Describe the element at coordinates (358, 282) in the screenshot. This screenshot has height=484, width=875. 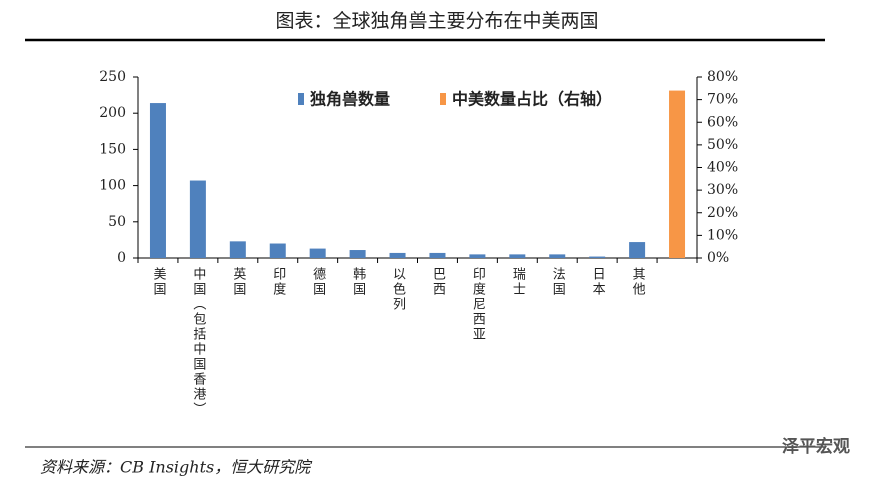
I see `x-tick-label: 韩国` at that location.